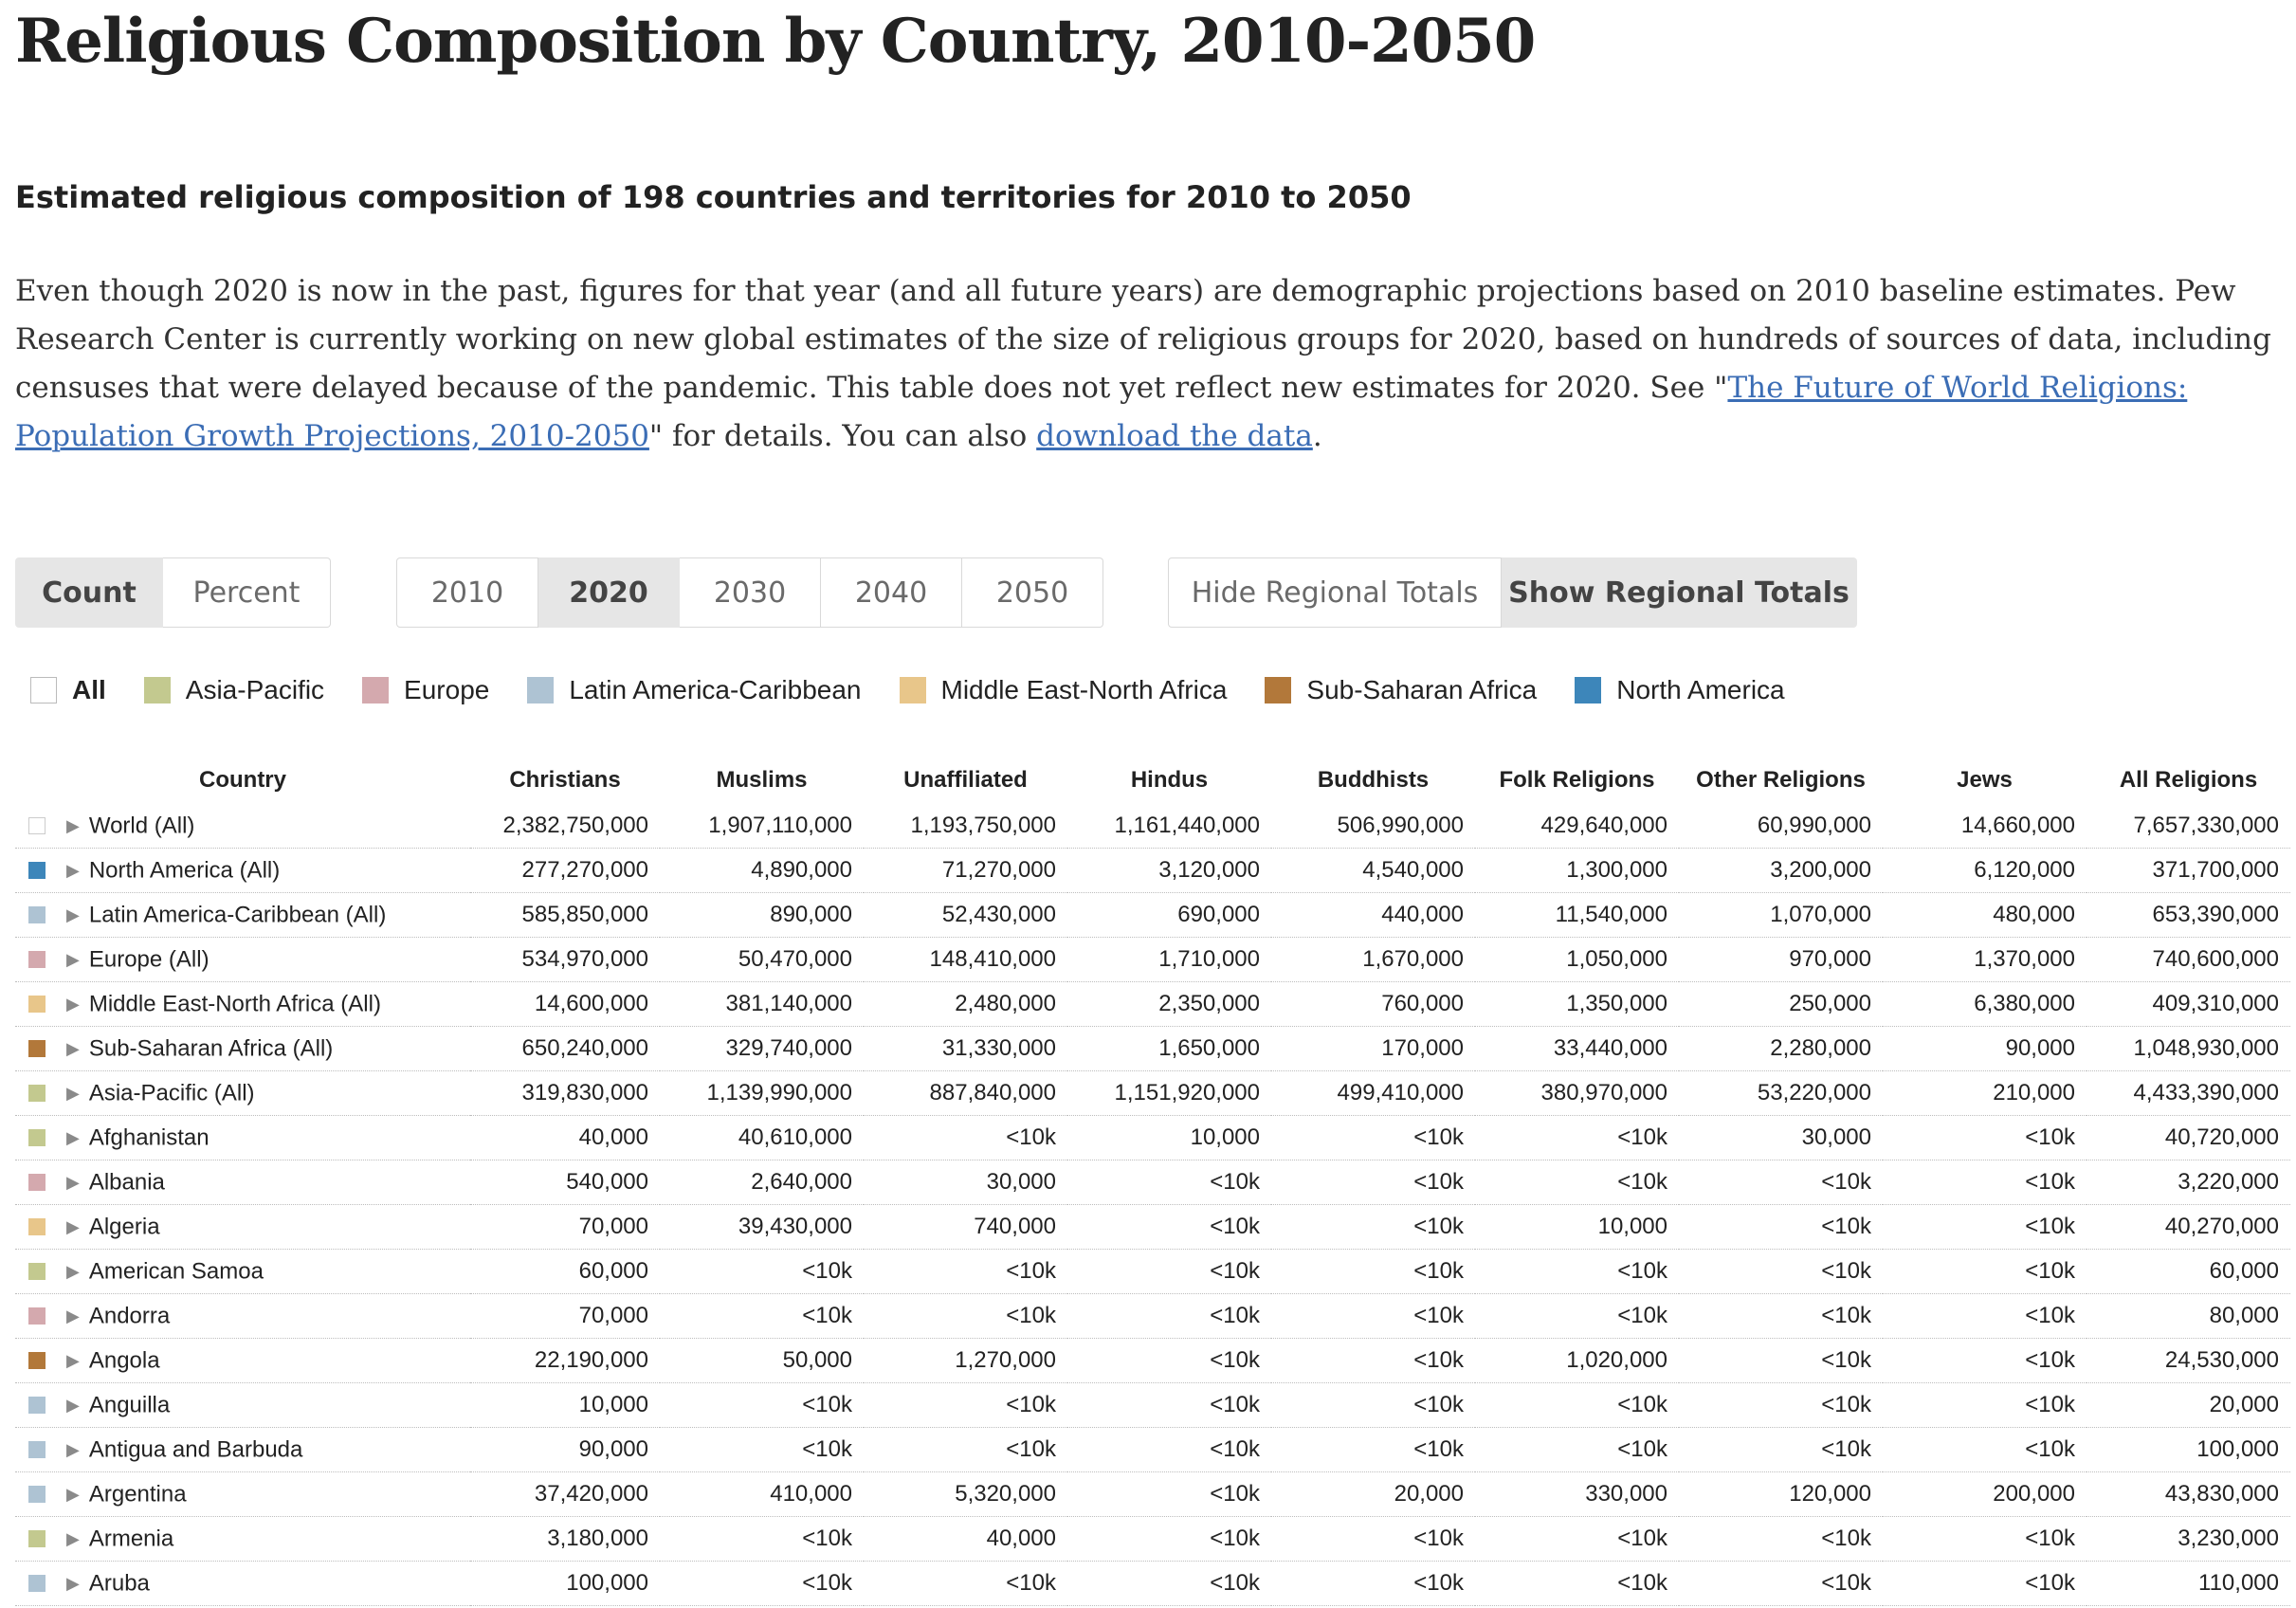  Describe the element at coordinates (1063, 690) in the screenshot. I see `legend-item-mena: Middle East-North Africa` at that location.